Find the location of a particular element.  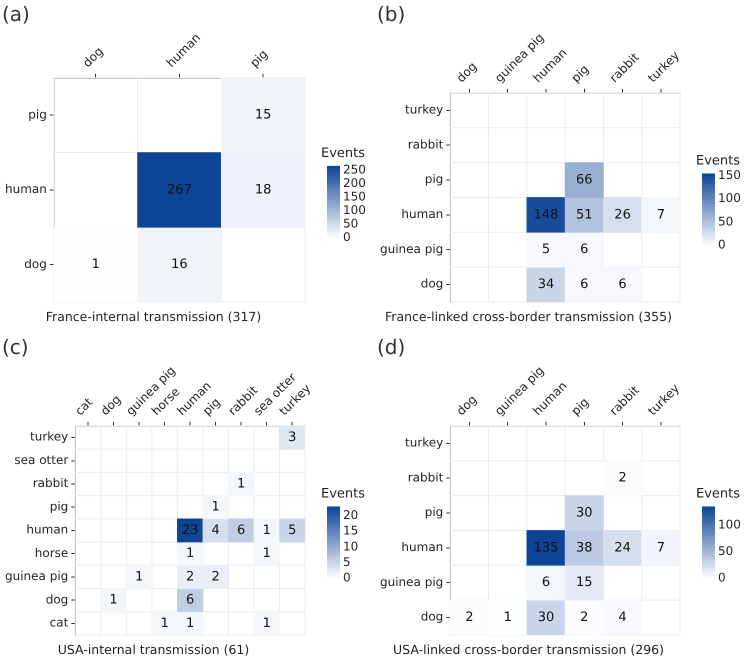

data-label: 267 is located at coordinates (179, 190).